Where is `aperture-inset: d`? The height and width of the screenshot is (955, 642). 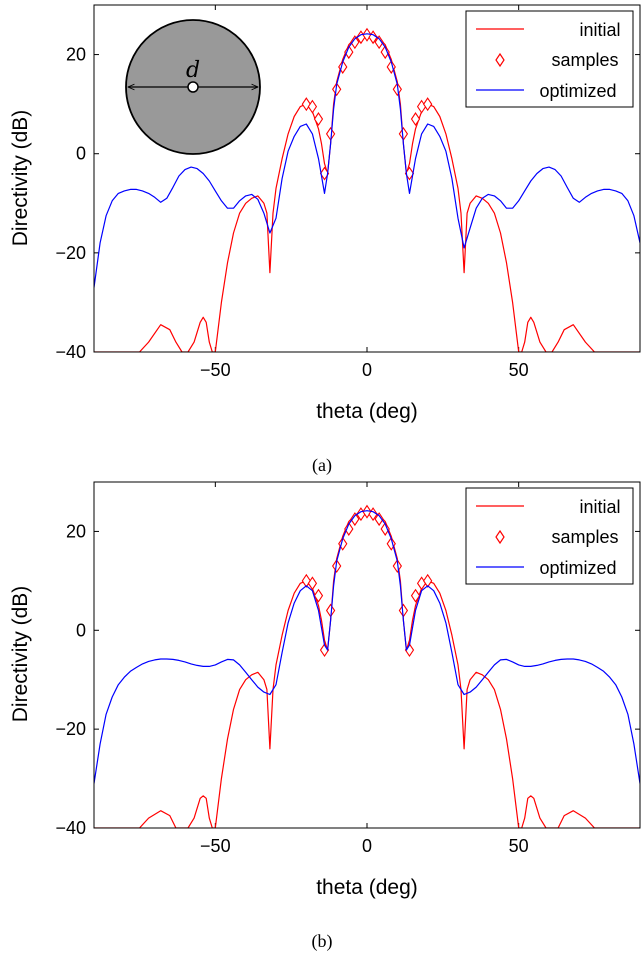 aperture-inset: d is located at coordinates (193, 87).